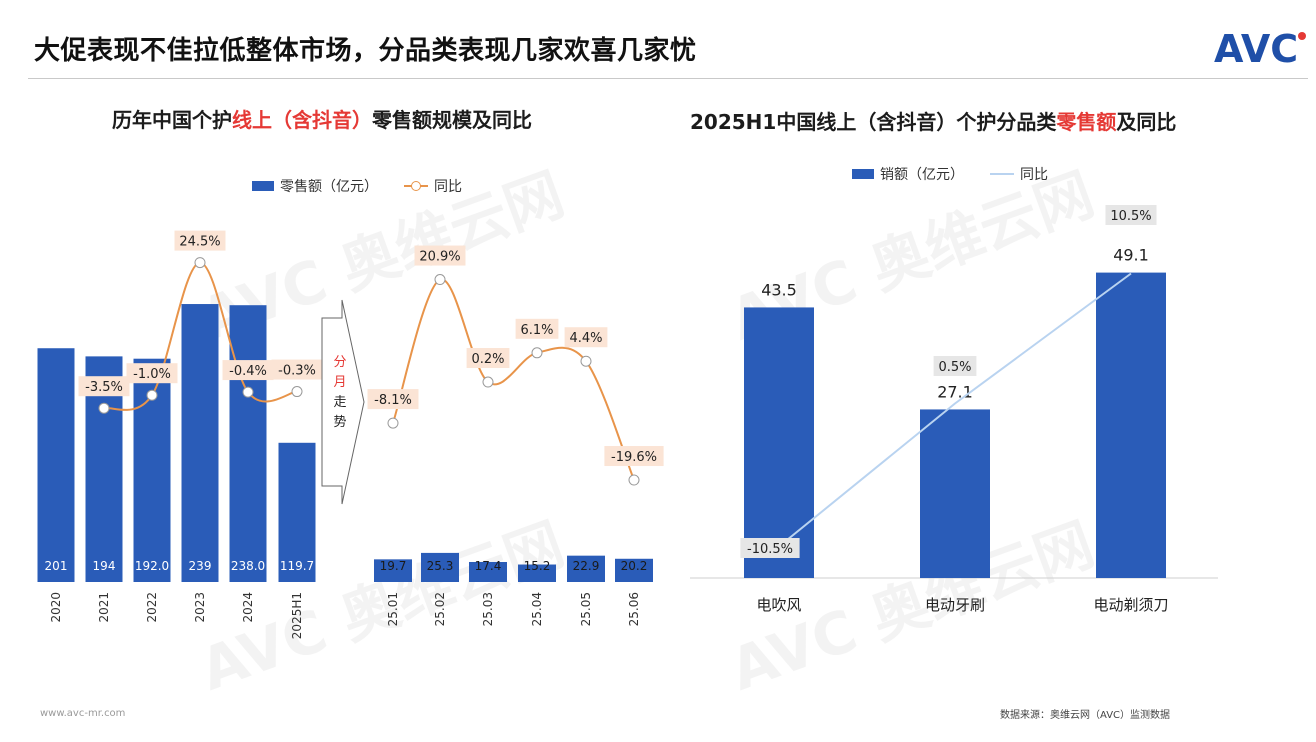 The height and width of the screenshot is (742, 1316). I want to click on yoy-label: -19.6%, so click(634, 457).